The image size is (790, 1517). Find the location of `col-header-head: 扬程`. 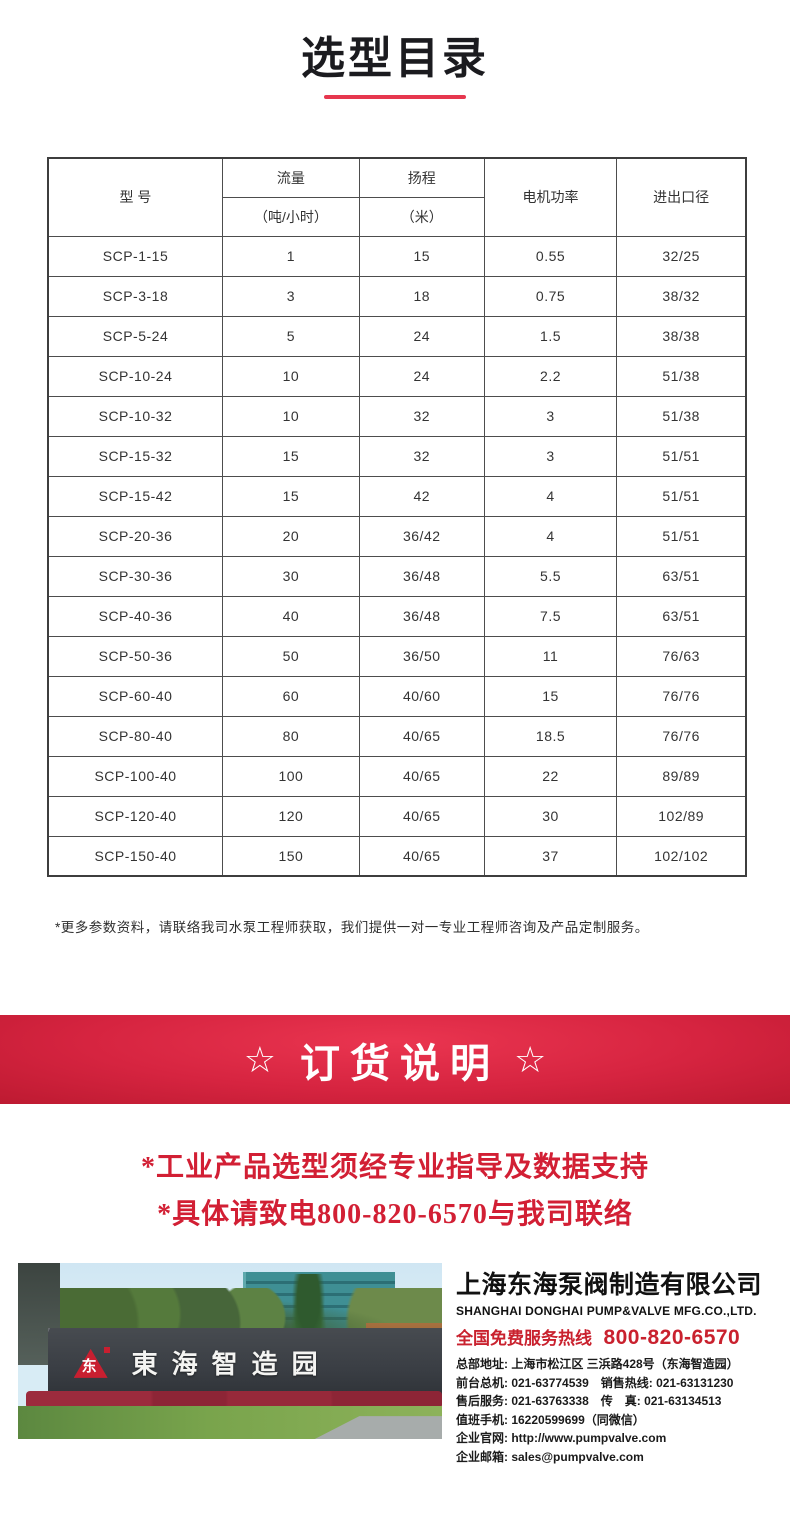

col-header-head: 扬程 is located at coordinates (421, 177).